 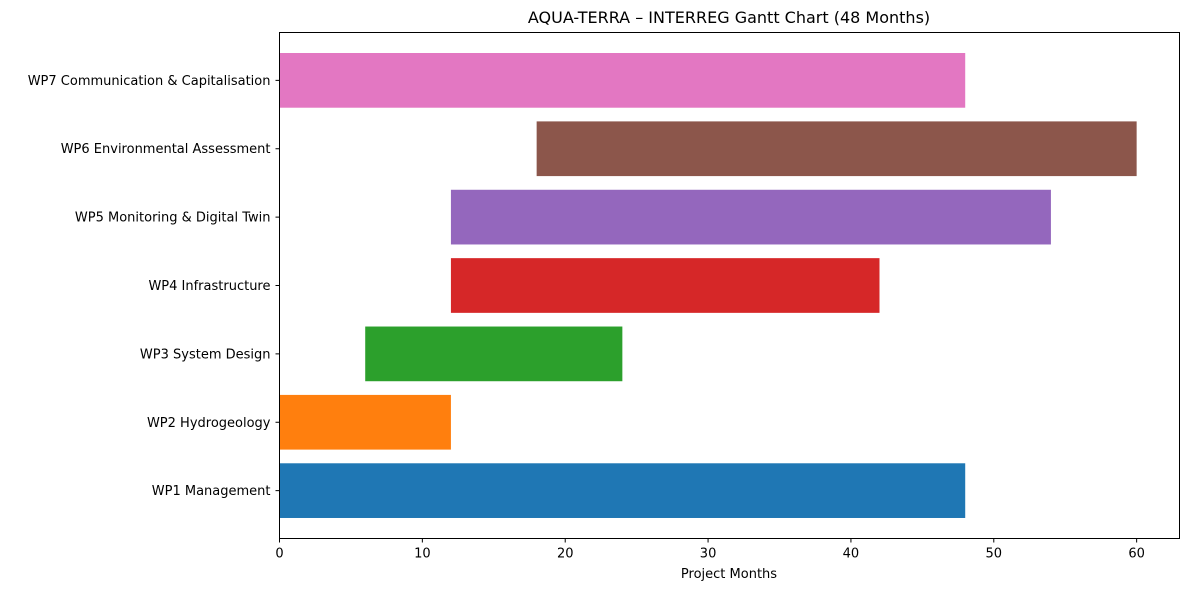 I want to click on bar-wp7, so click(x=622, y=80).